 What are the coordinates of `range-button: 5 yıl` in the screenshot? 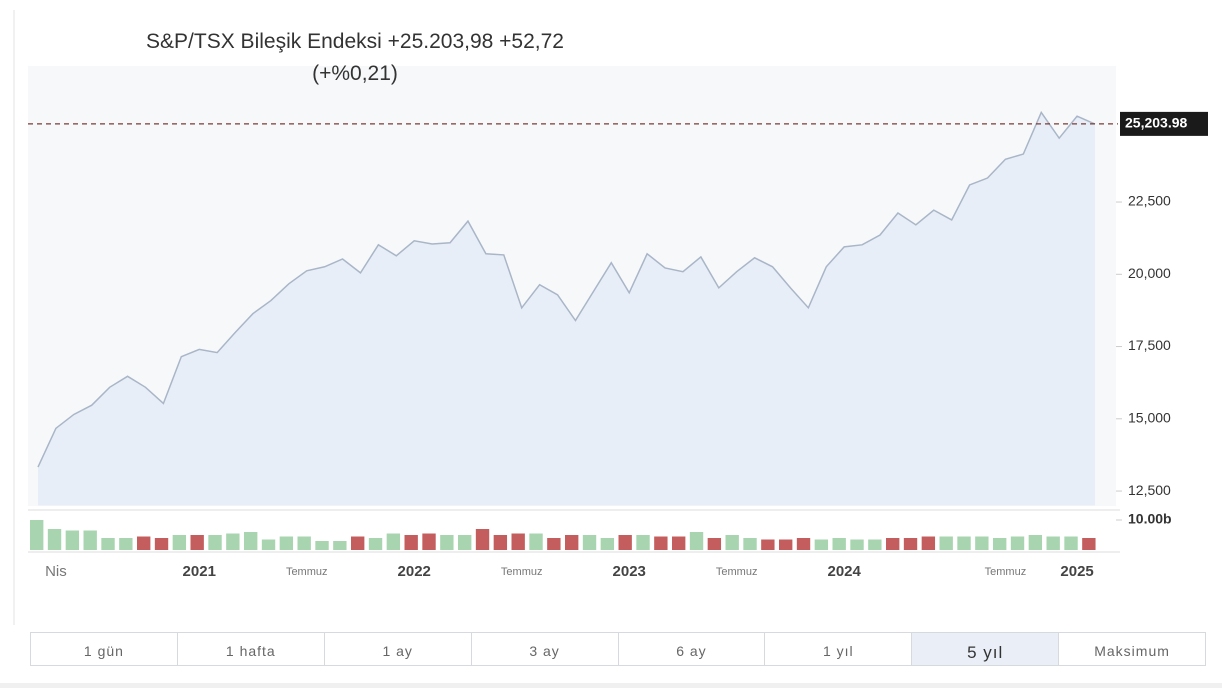 It's located at (985, 649).